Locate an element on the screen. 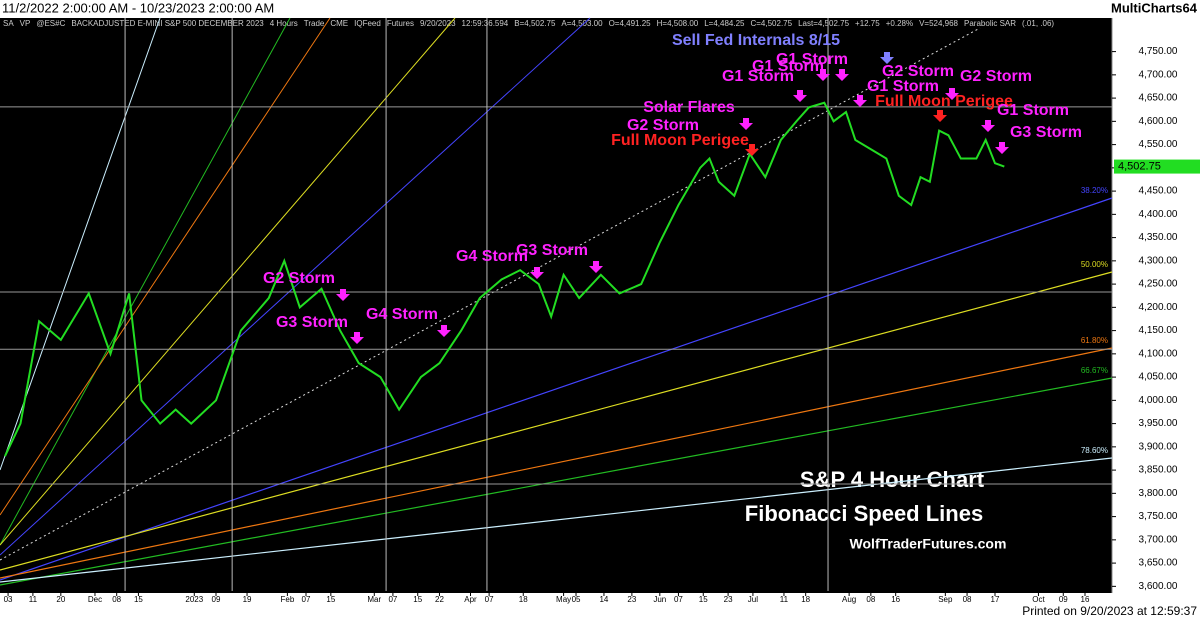  toolbar-item: V=524,968 is located at coordinates (938, 23).